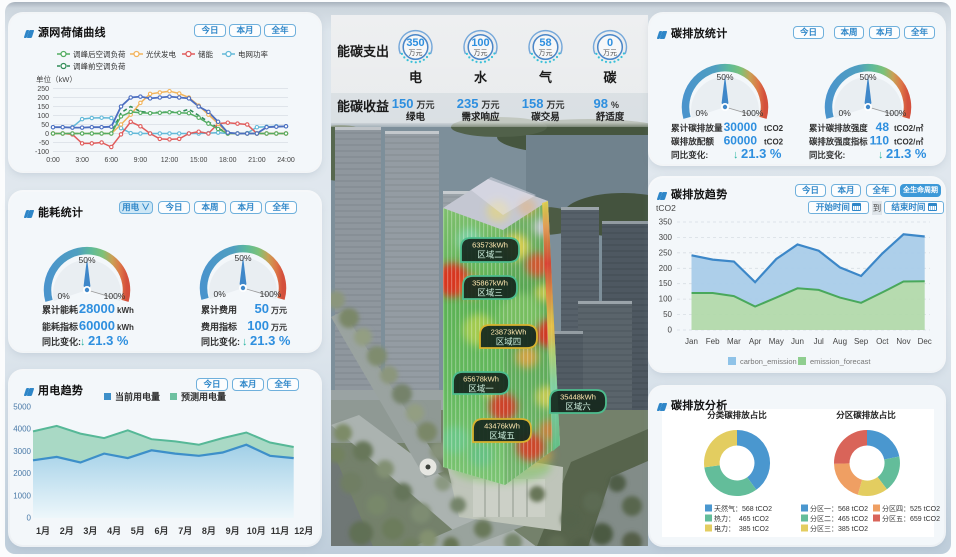 The image size is (956, 557). What do you see at coordinates (545, 117) in the screenshot?
I see `svg-text: 碳交易` at bounding box center [545, 117].